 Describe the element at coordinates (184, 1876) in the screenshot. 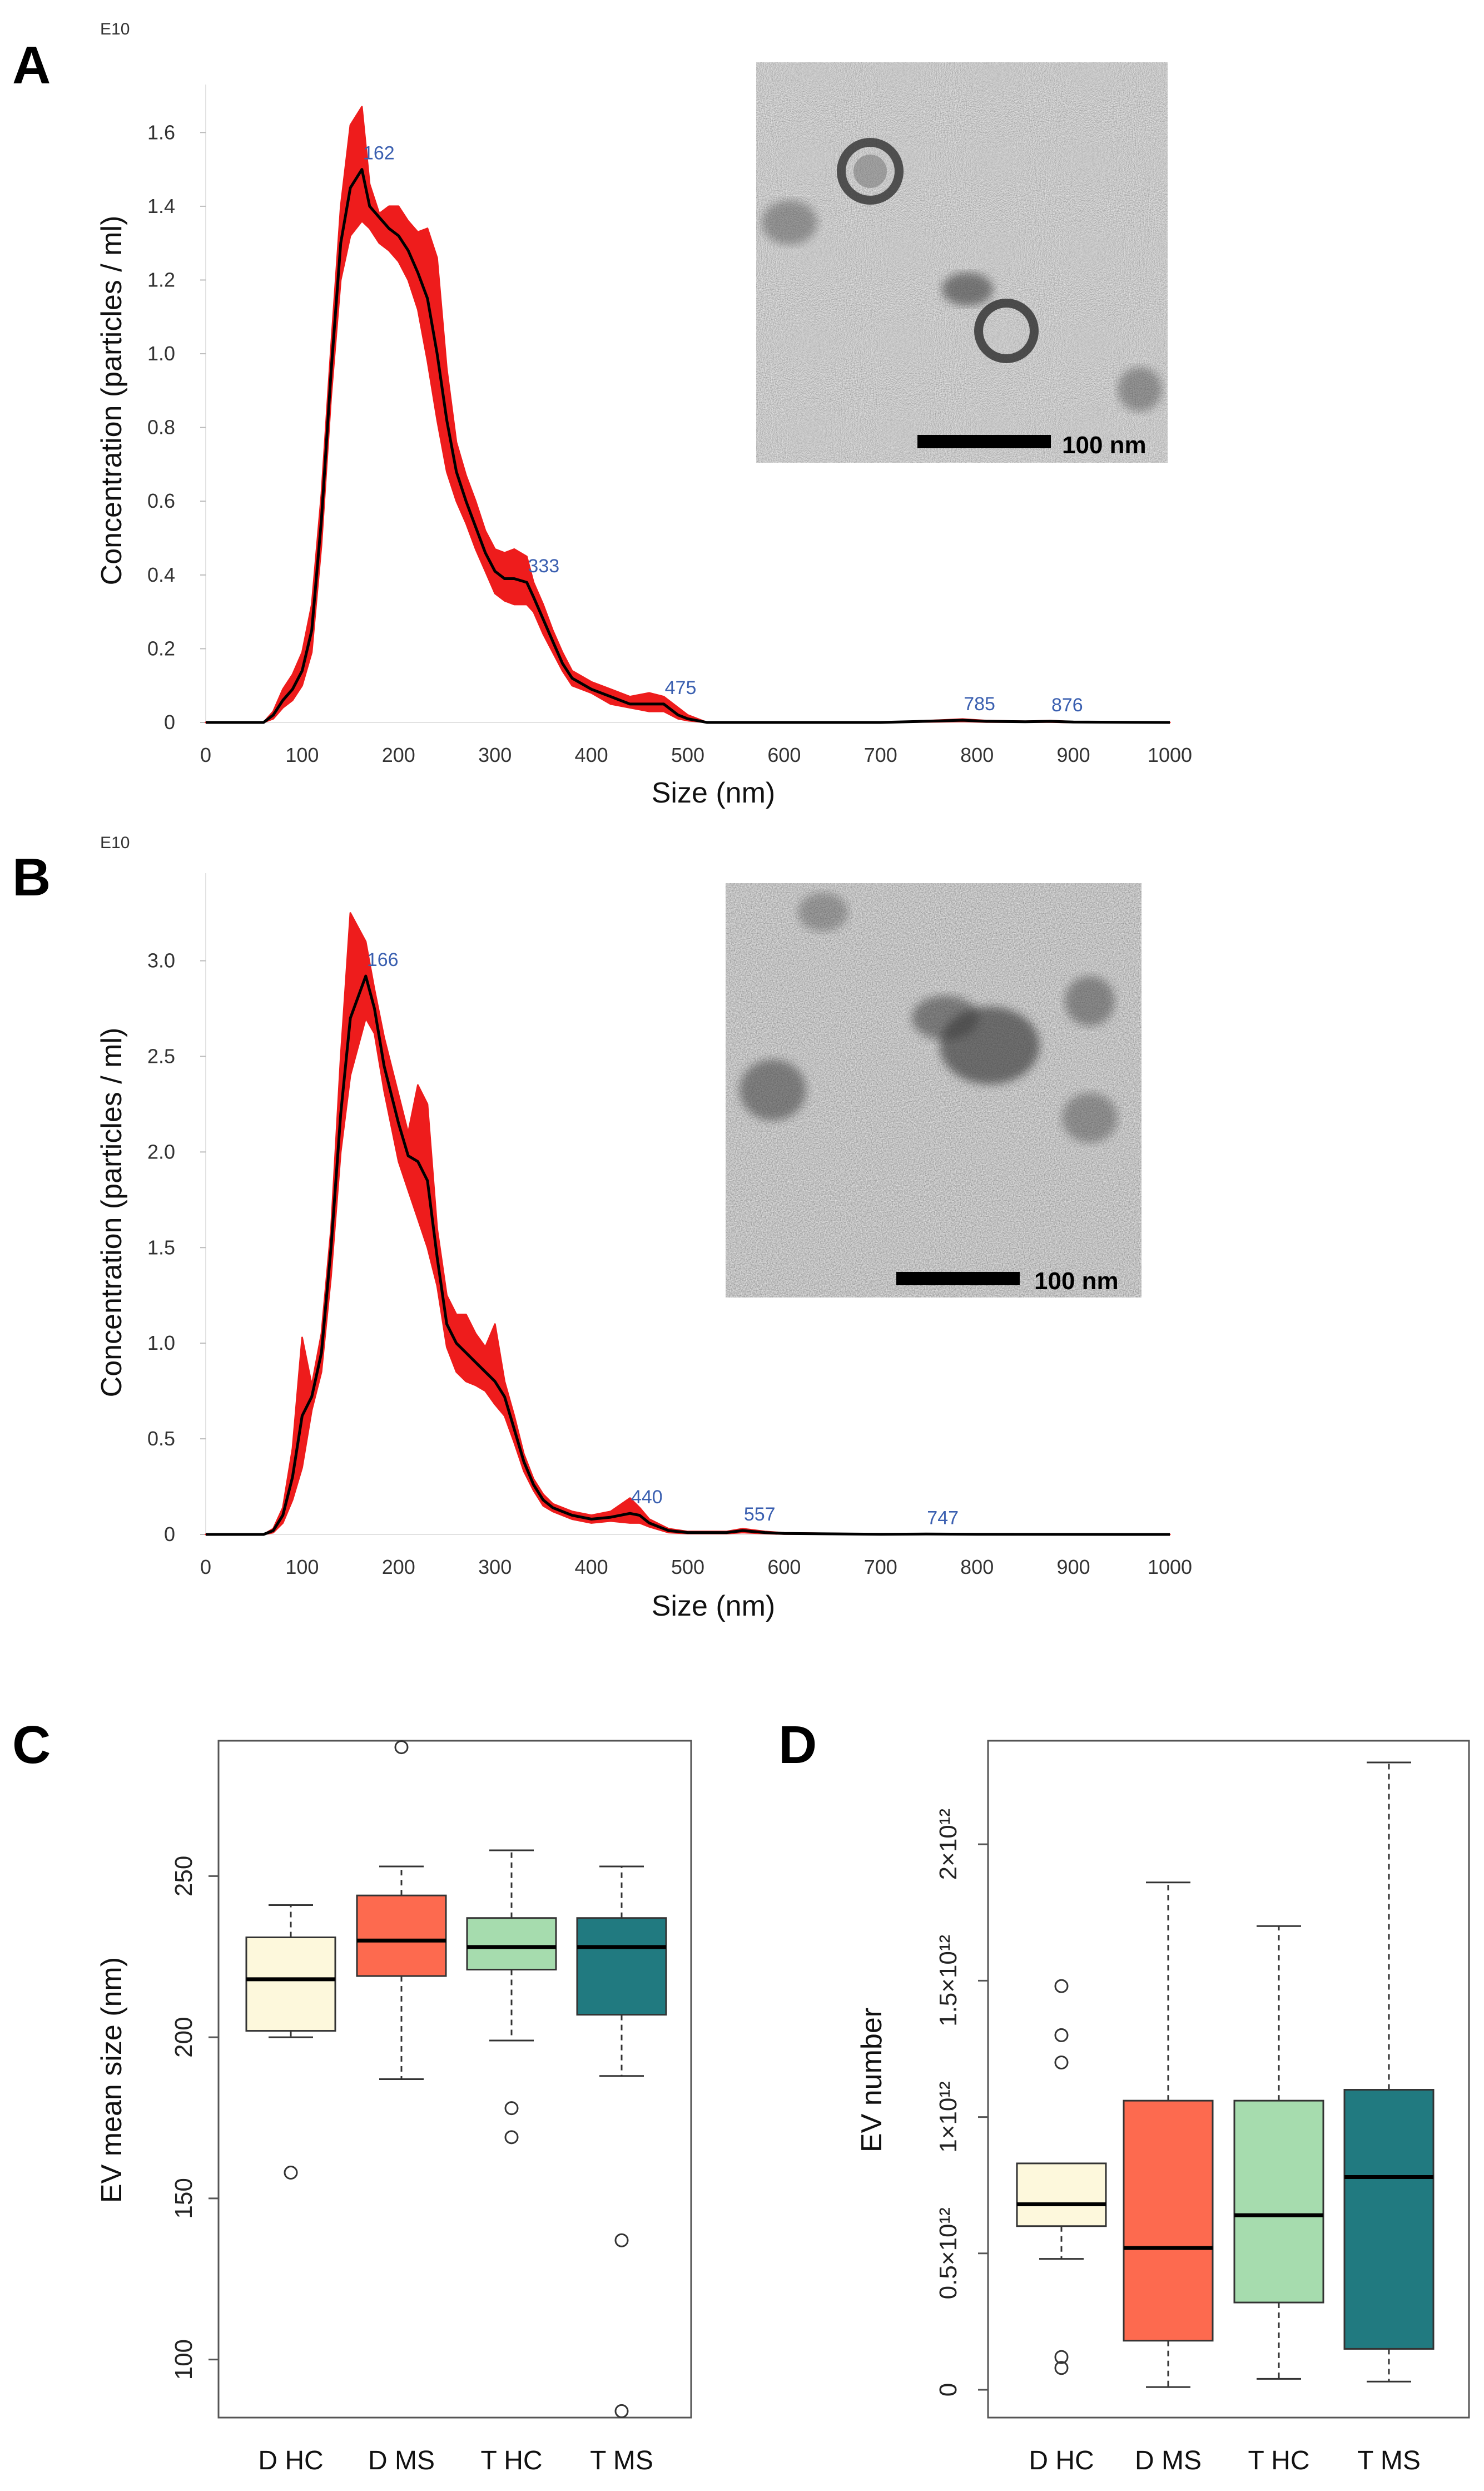

I see `y-tick-label: 250` at that location.